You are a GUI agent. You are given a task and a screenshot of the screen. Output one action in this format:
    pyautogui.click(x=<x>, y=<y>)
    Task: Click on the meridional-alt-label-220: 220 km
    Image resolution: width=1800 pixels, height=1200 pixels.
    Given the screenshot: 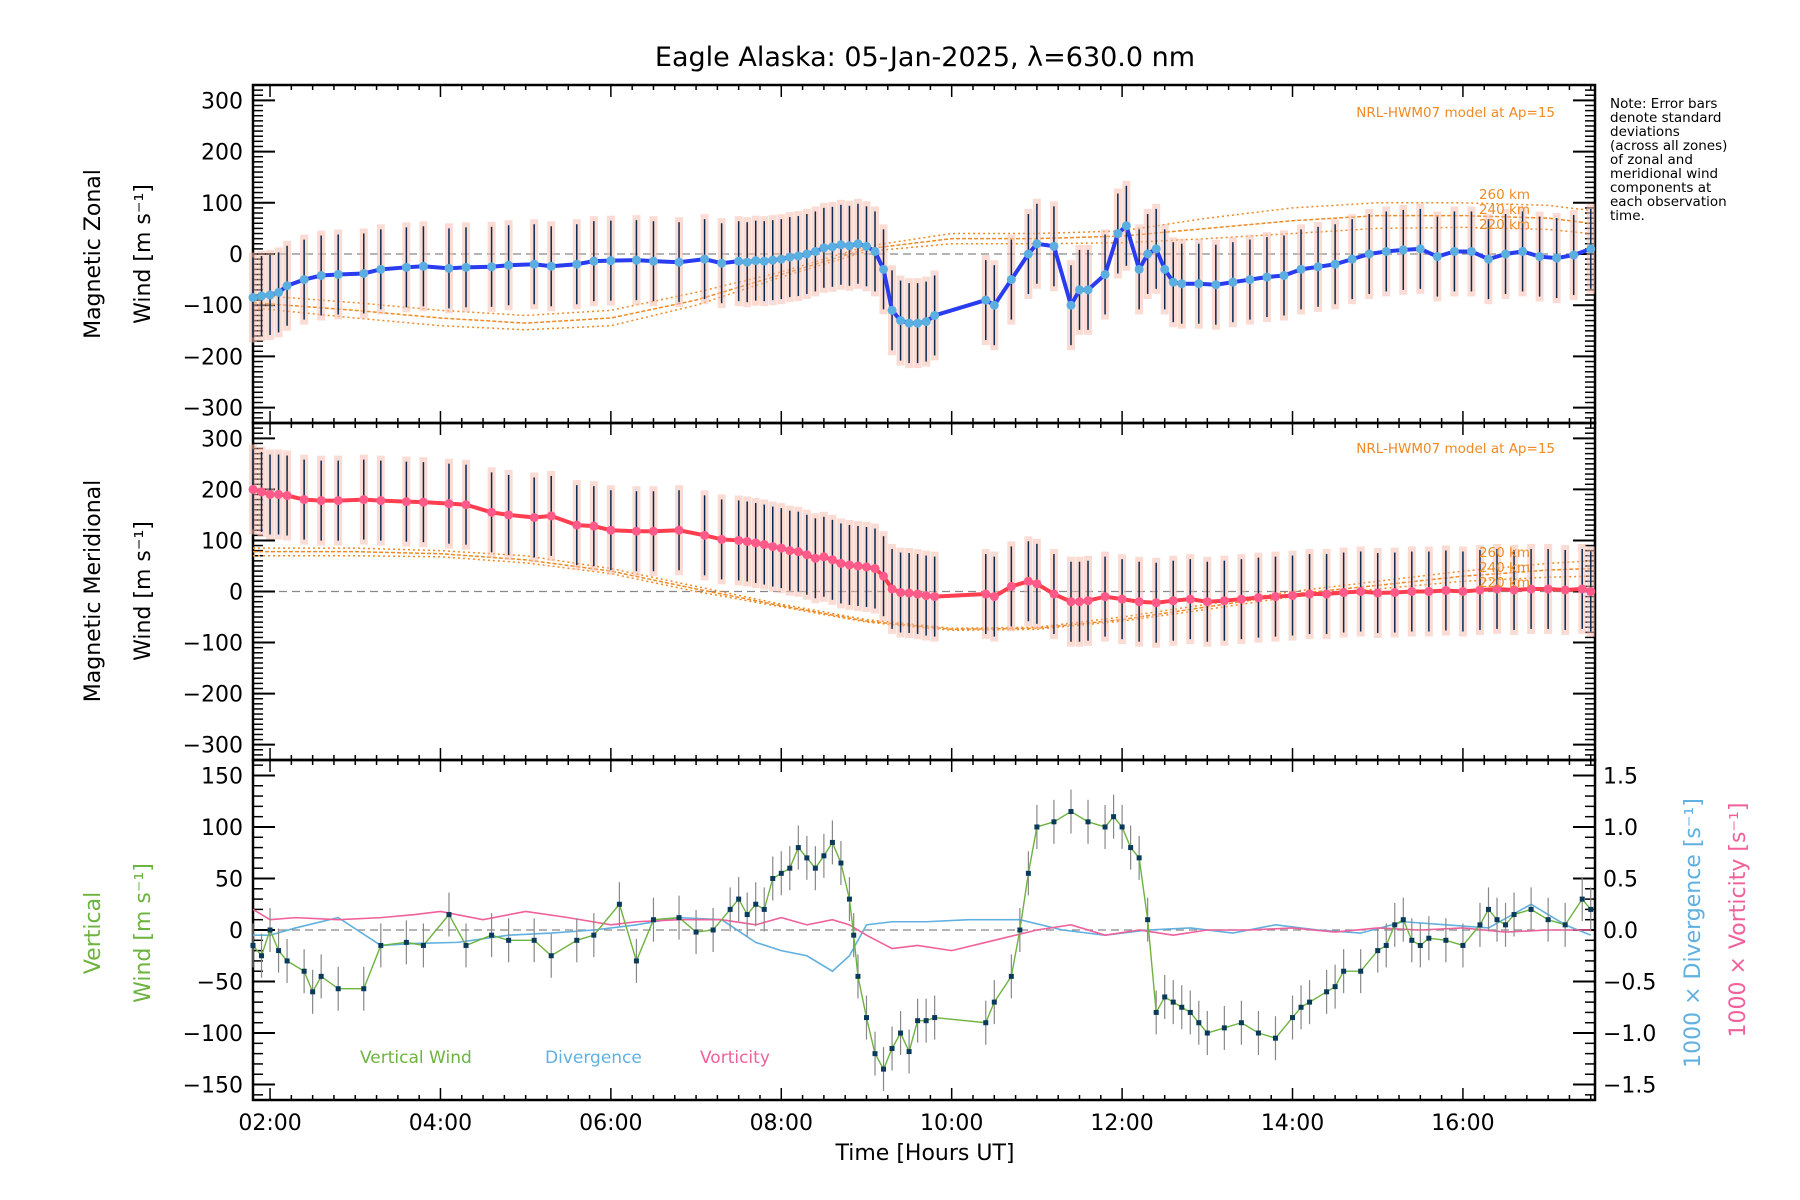 What is the action you would take?
    pyautogui.click(x=1504, y=583)
    